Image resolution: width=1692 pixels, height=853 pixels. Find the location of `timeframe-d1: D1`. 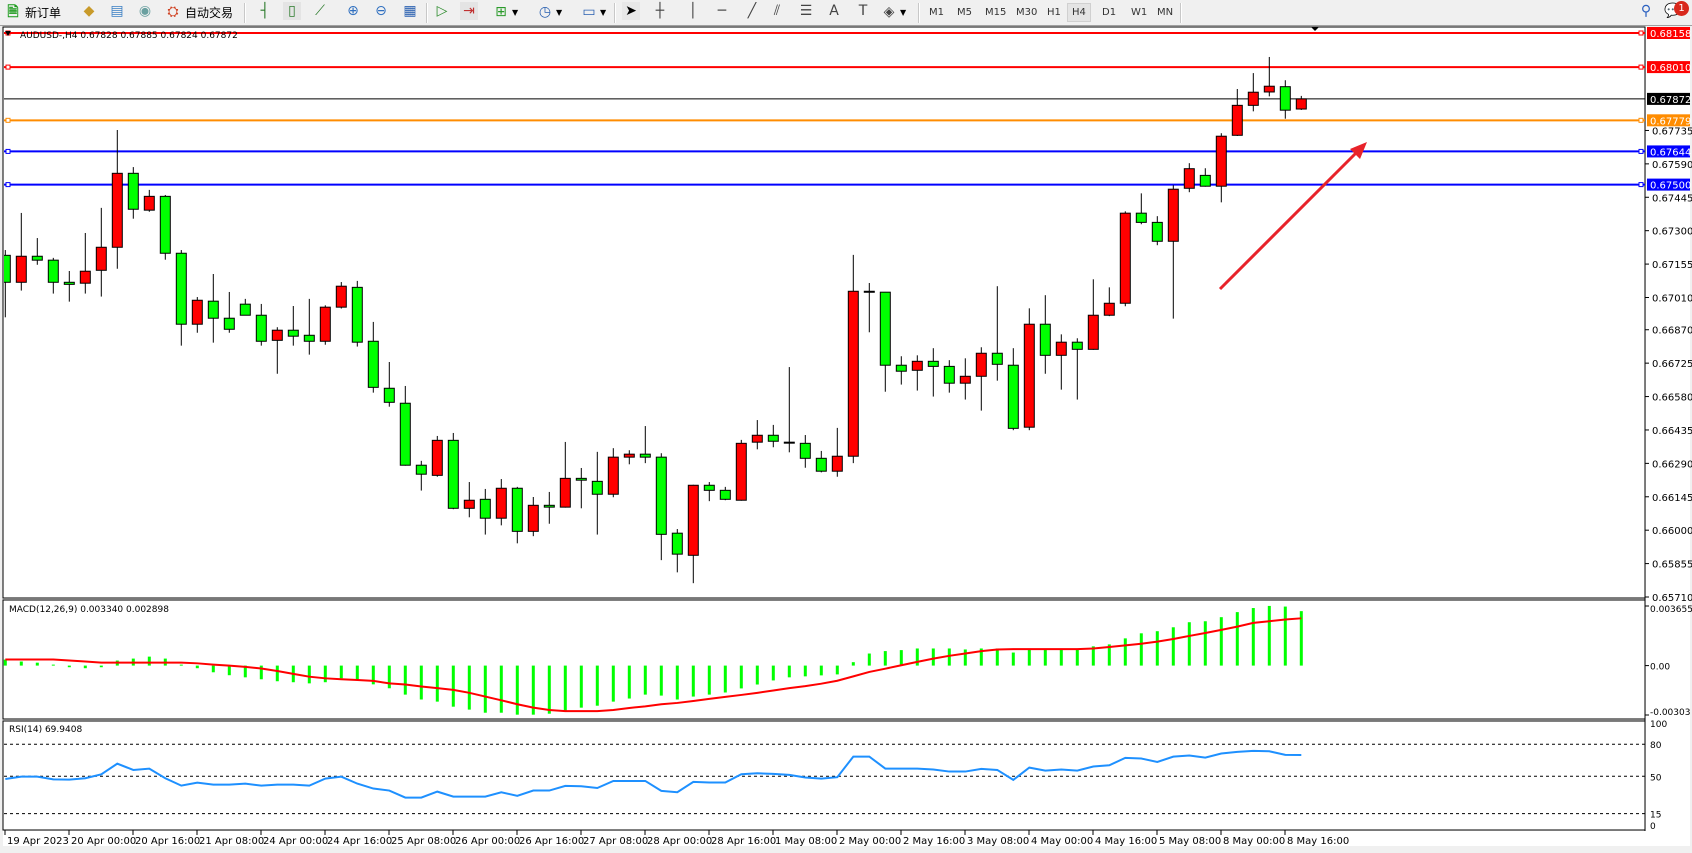

timeframe-d1: D1 is located at coordinates (1109, 12).